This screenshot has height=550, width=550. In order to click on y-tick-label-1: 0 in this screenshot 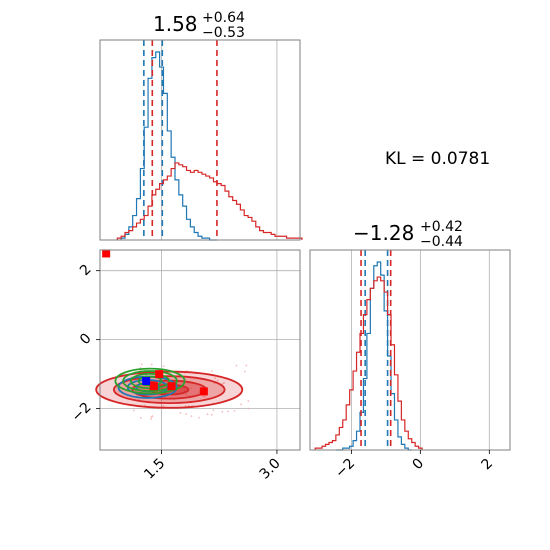, I will do `click(86, 339)`.